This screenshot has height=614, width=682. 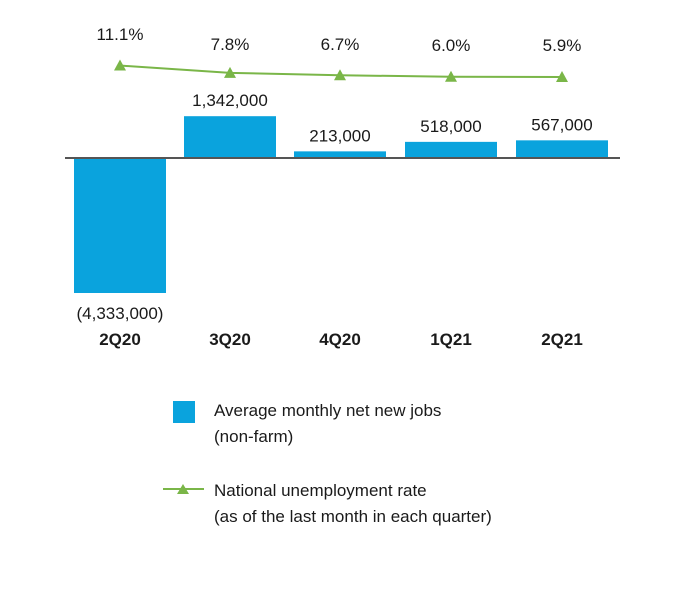 I want to click on legend-triangle-marker-icon, so click(x=183, y=489).